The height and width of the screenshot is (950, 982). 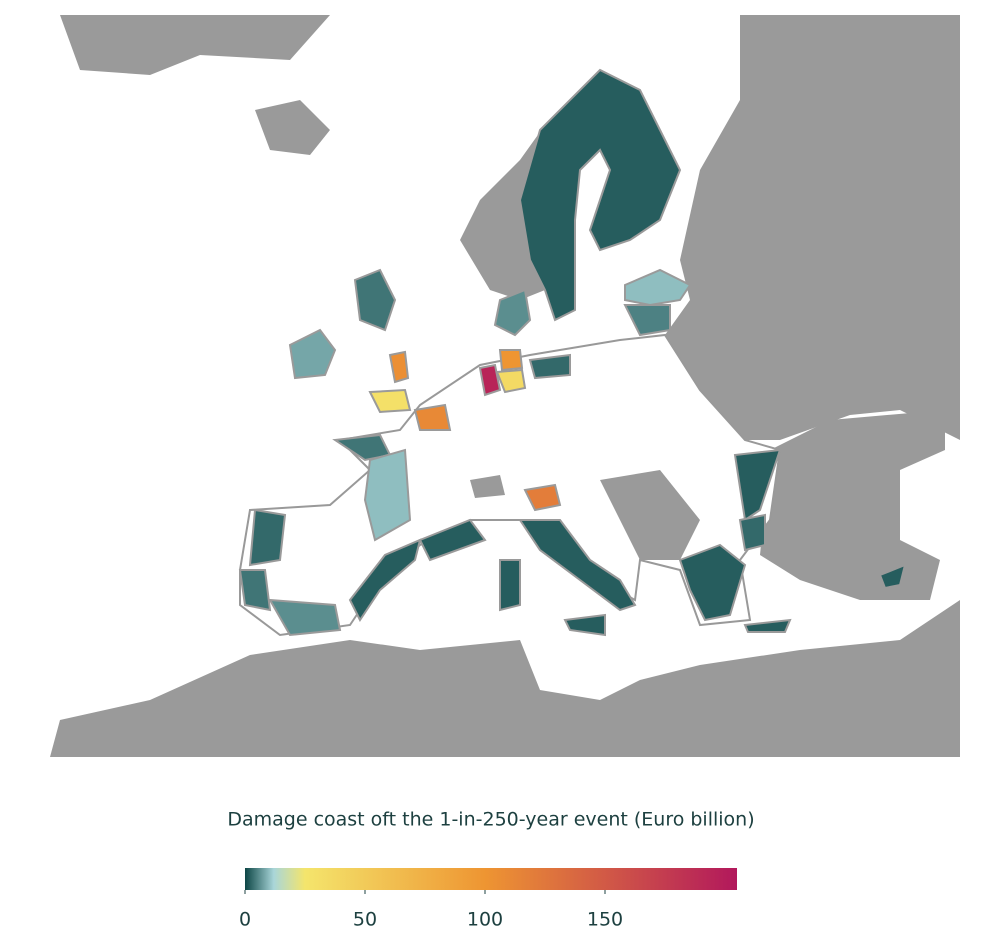 I want to click on colorbar-tick-label: 150, so click(x=605, y=920).